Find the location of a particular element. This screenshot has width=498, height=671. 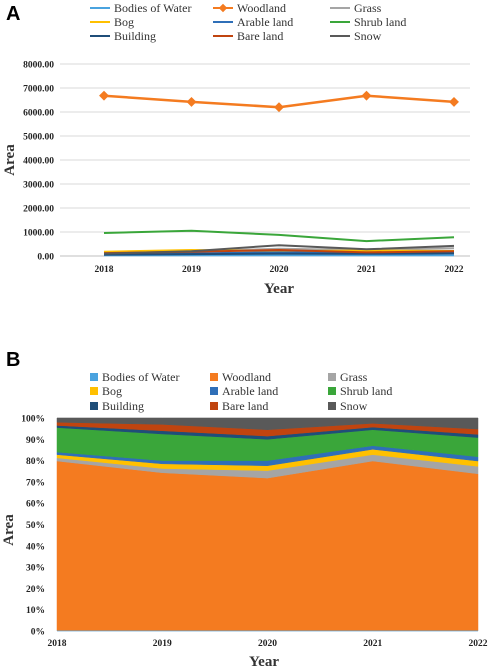

series-snow is located at coordinates (279, 249).